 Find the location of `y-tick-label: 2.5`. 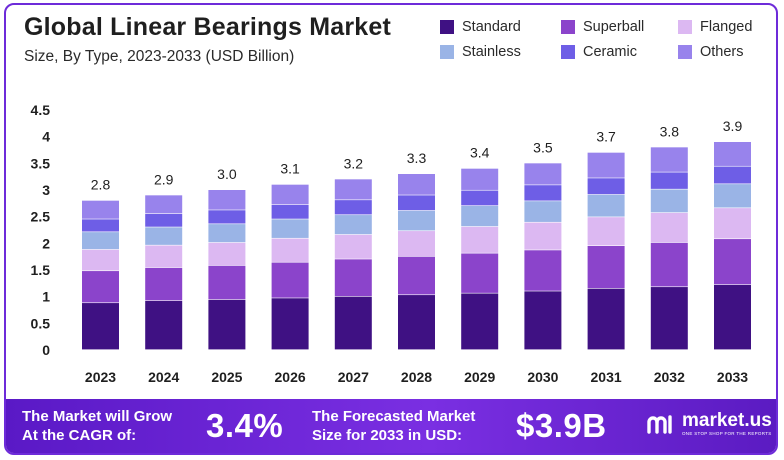

y-tick-label: 2.5 is located at coordinates (41, 217).